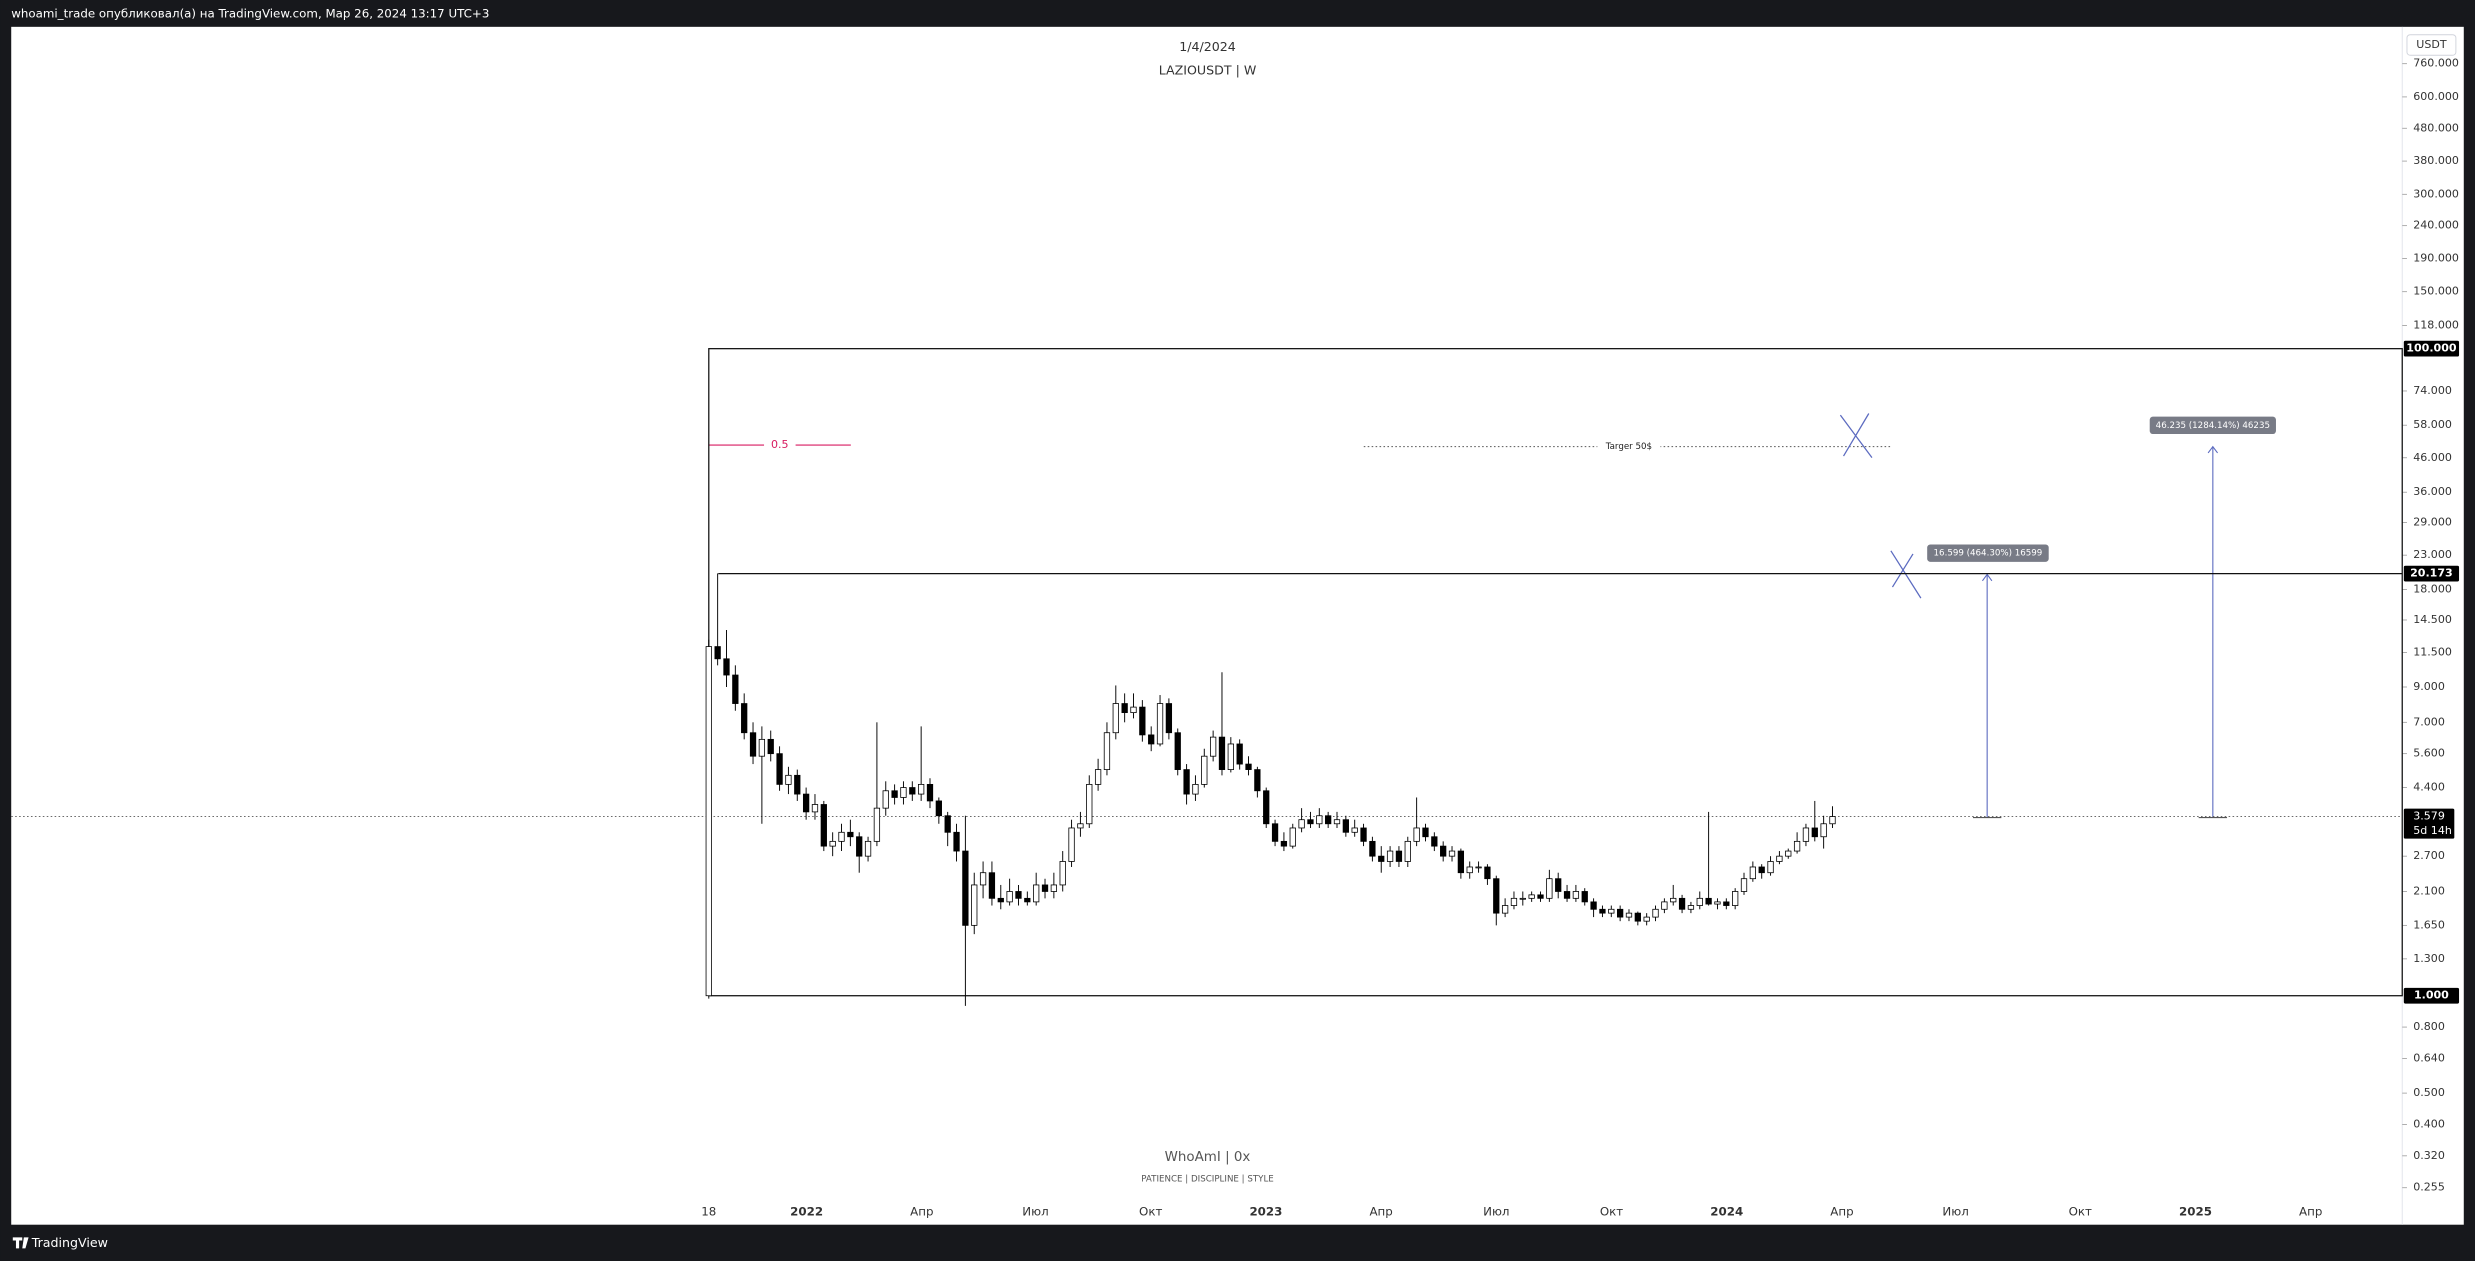 The image size is (2475, 1261). Describe the element at coordinates (2432, 390) in the screenshot. I see `y-tick-label: 74.000` at that location.